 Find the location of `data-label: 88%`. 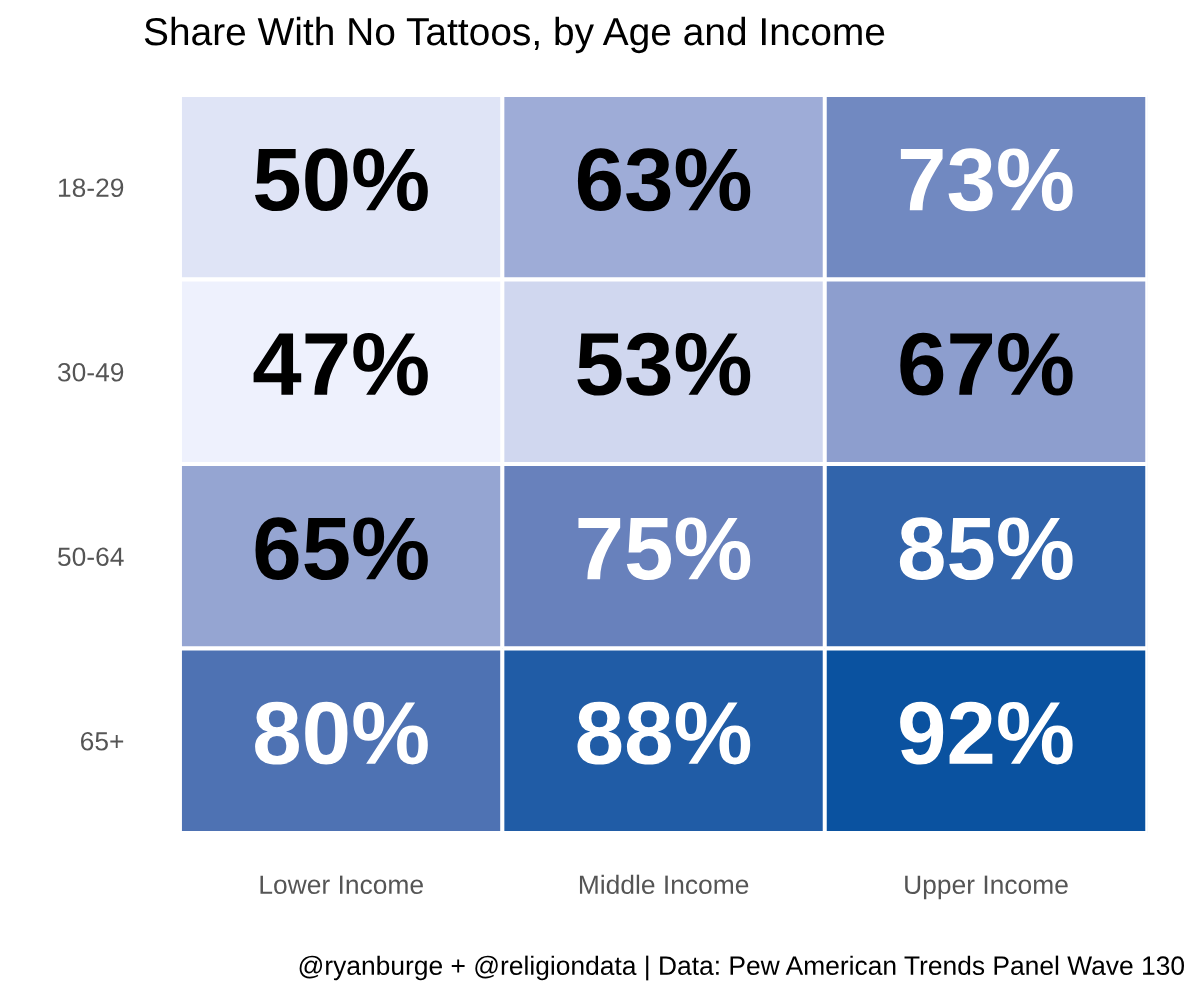

data-label: 88% is located at coordinates (664, 733).